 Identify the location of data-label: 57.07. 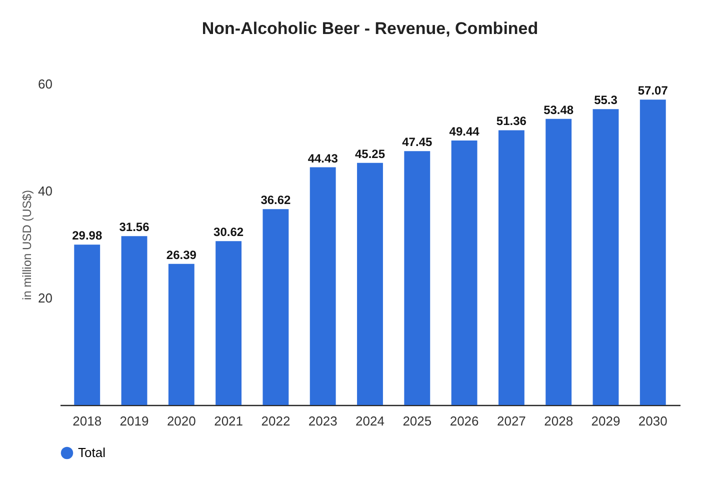
(653, 91).